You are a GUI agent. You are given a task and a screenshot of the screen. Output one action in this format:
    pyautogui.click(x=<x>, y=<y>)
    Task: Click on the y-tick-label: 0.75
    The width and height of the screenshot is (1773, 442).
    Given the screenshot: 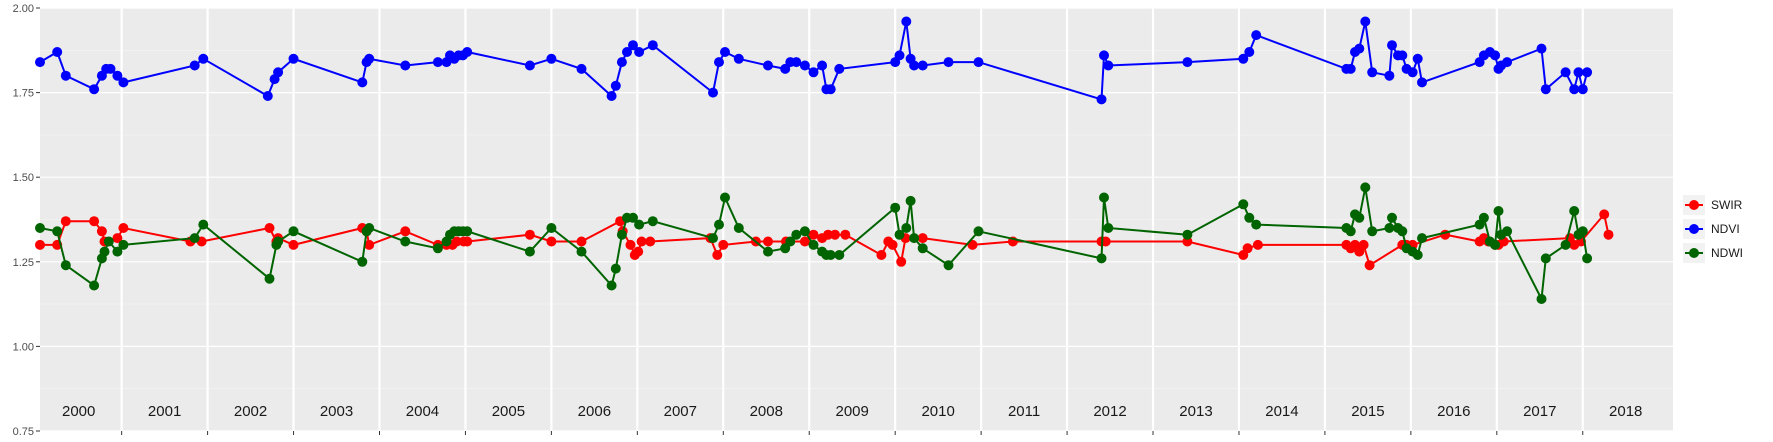 What is the action you would take?
    pyautogui.click(x=23, y=432)
    